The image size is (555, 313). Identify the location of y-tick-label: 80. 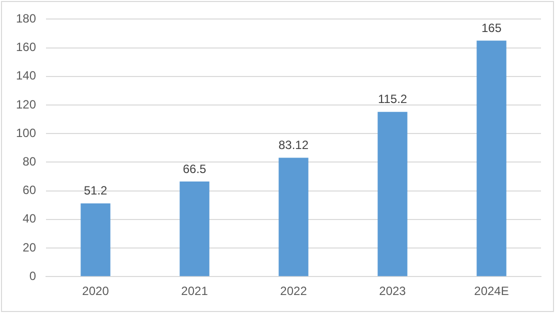
(29, 161).